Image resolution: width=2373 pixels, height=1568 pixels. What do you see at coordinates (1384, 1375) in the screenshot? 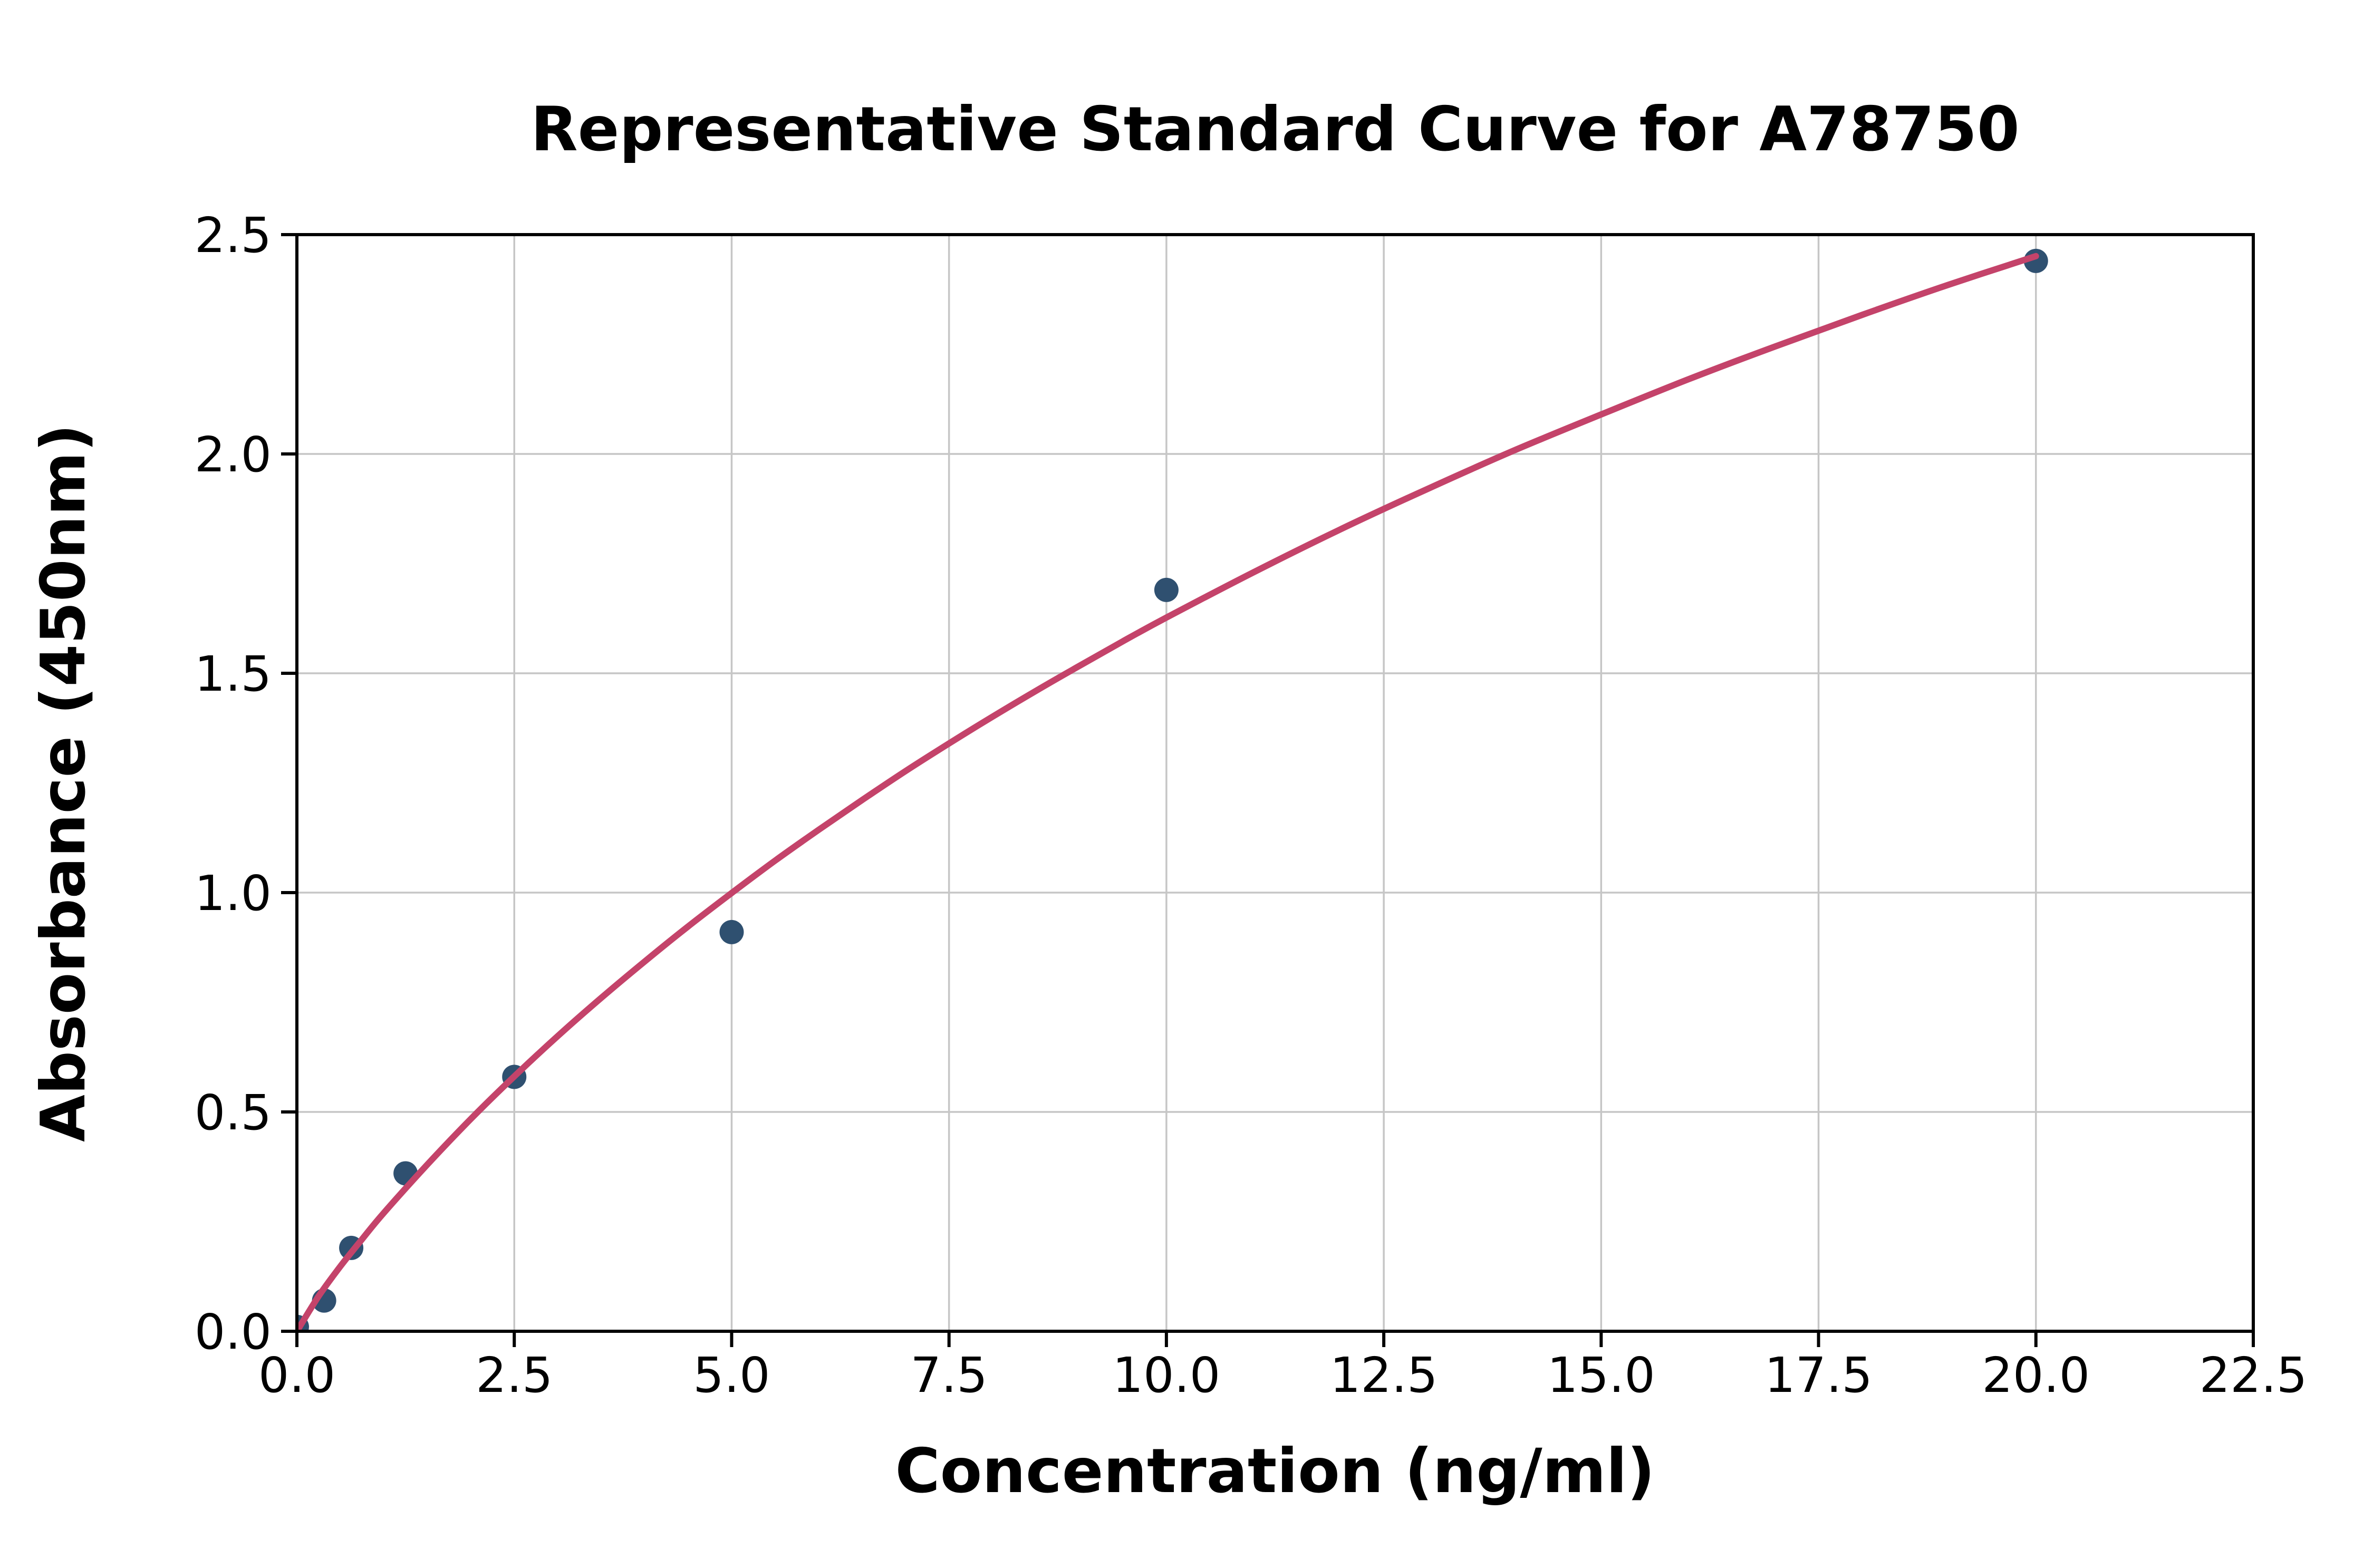
I see `x-tick-label: 12.5` at bounding box center [1384, 1375].